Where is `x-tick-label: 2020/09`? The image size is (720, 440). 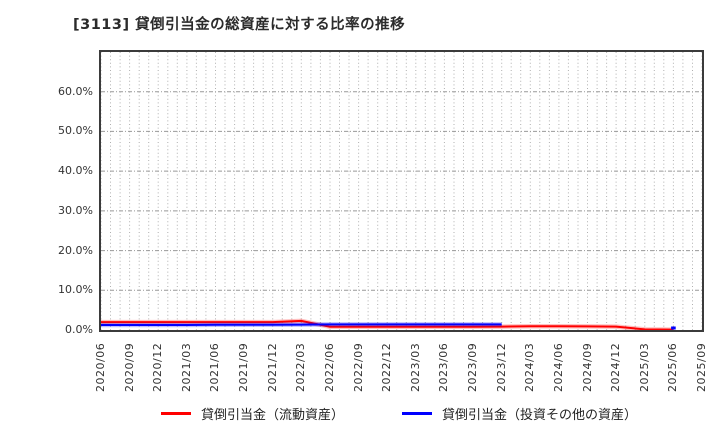
x-tick-label: 2020/09 is located at coordinates (129, 367).